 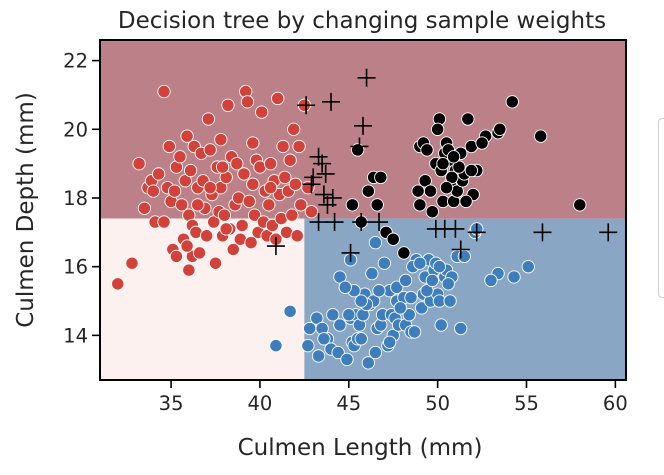 What do you see at coordinates (437, 403) in the screenshot?
I see `x-tick-label: 50` at bounding box center [437, 403].